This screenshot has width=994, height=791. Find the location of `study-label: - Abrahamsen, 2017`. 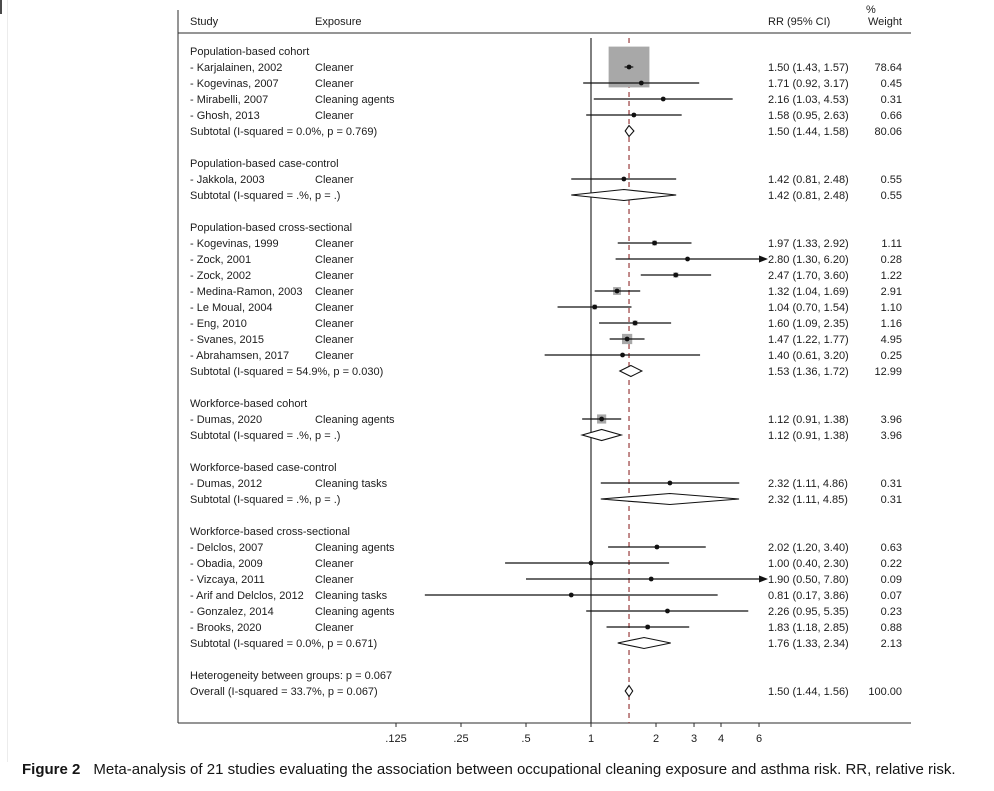

study-label: - Abrahamsen, 2017 is located at coordinates (239, 356).